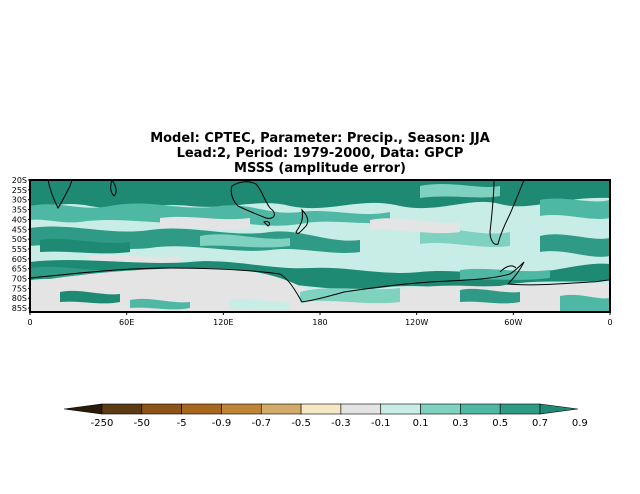 This screenshot has height=494, width=640. Describe the element at coordinates (19, 269) in the screenshot. I see `latitude-tick-label: 65S` at that location.